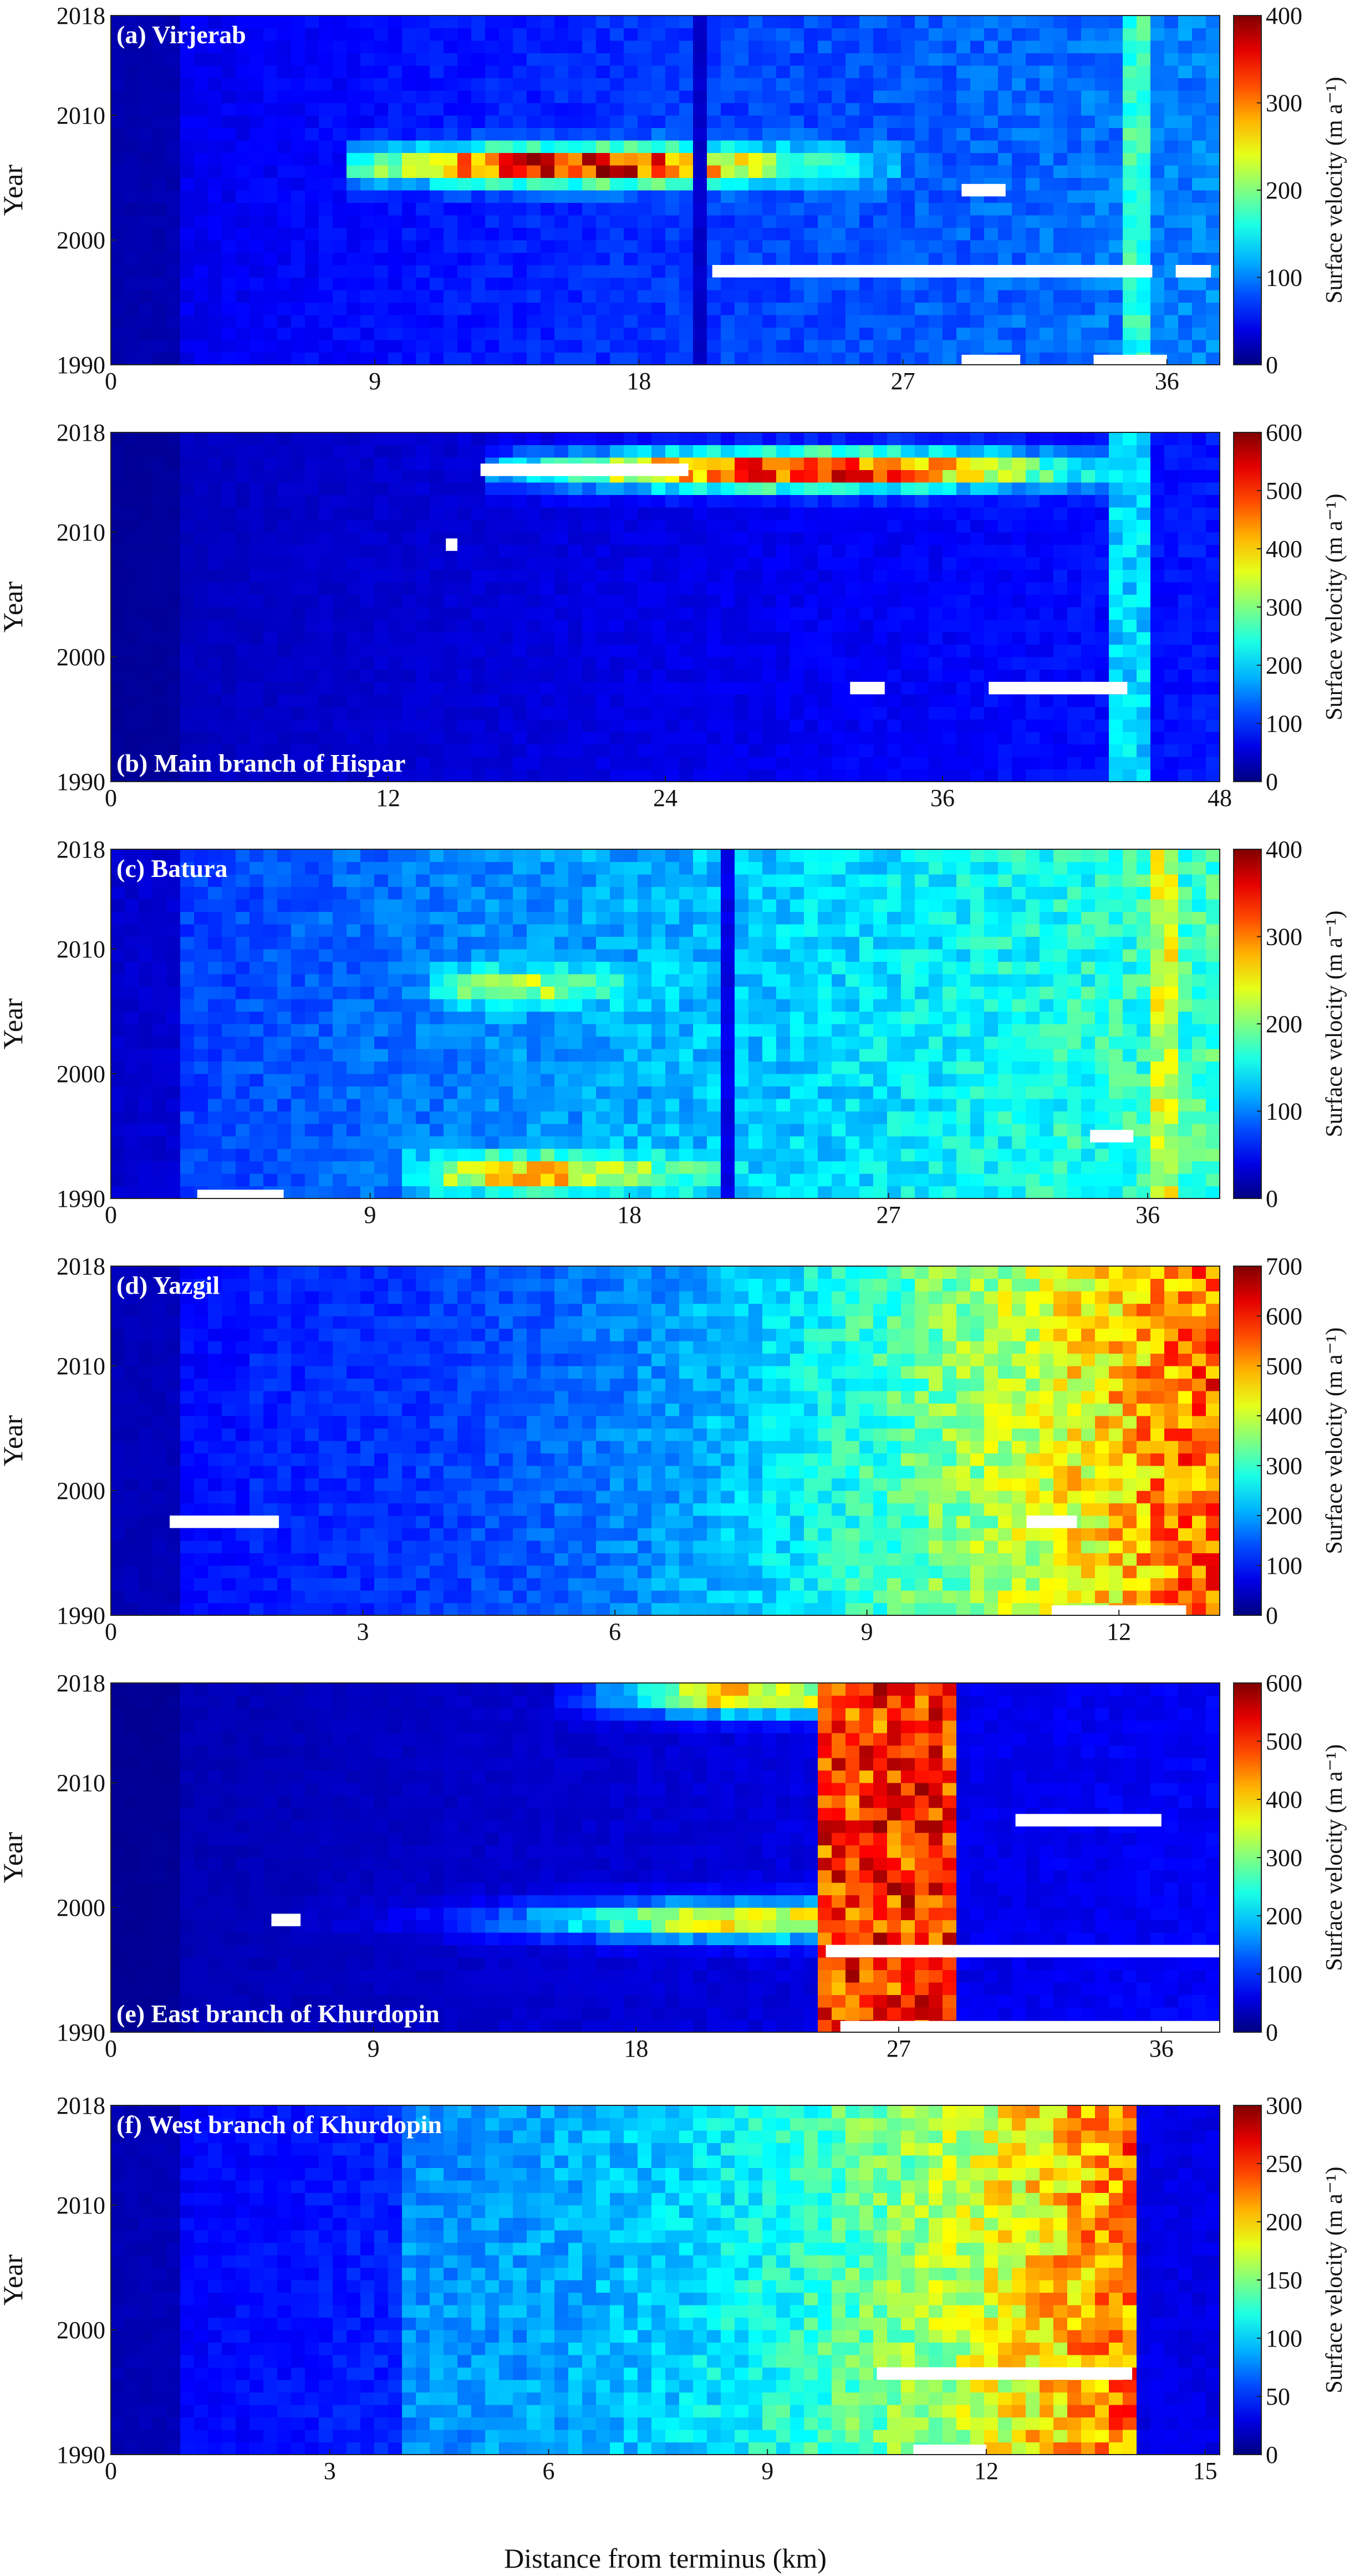 Image resolution: width=1360 pixels, height=2576 pixels. I want to click on colorbar, so click(1247, 190).